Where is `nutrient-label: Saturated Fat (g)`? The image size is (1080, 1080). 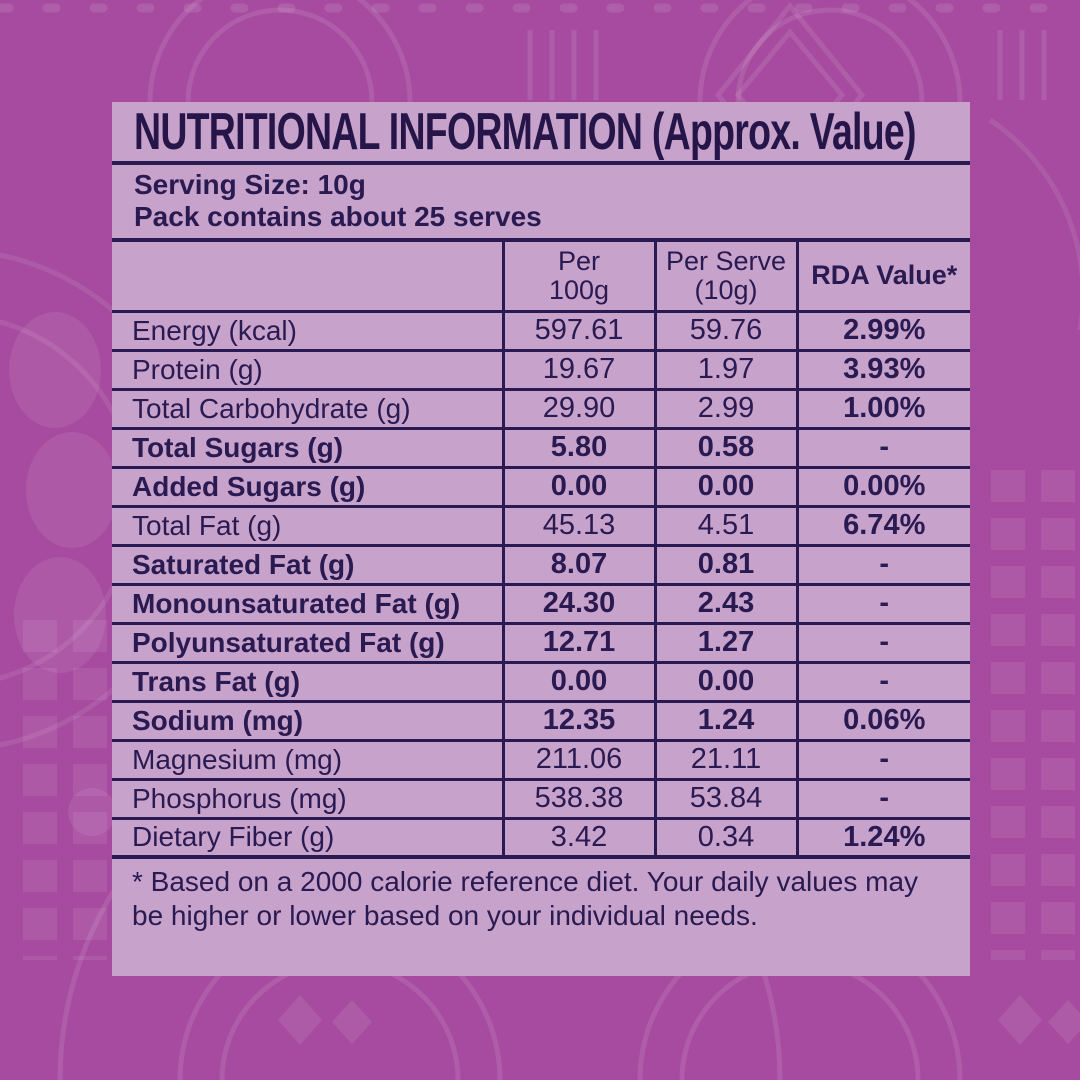 nutrient-label: Saturated Fat (g) is located at coordinates (308, 564).